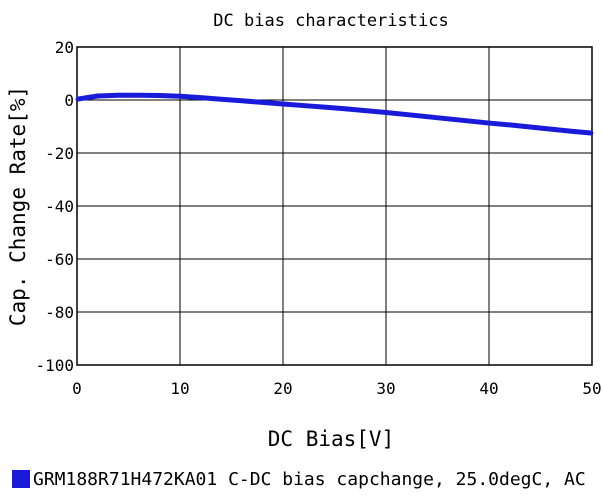 Image resolution: width=604 pixels, height=497 pixels. I want to click on y-tick-label: -80, so click(59, 312).